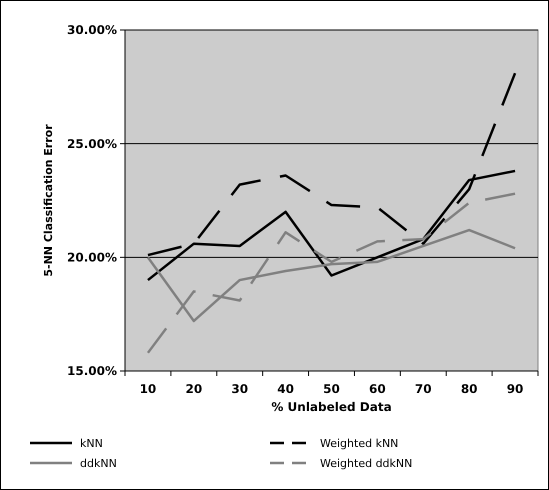  I want to click on x-tick-label: 20, so click(193, 389).